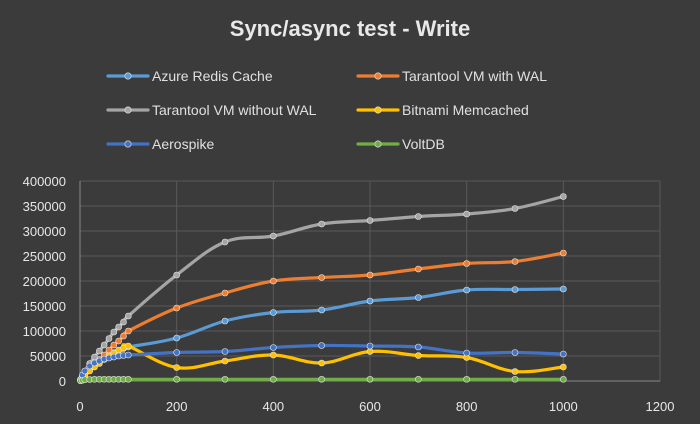  Describe the element at coordinates (467, 406) in the screenshot. I see `x-tick-label: 800` at that location.